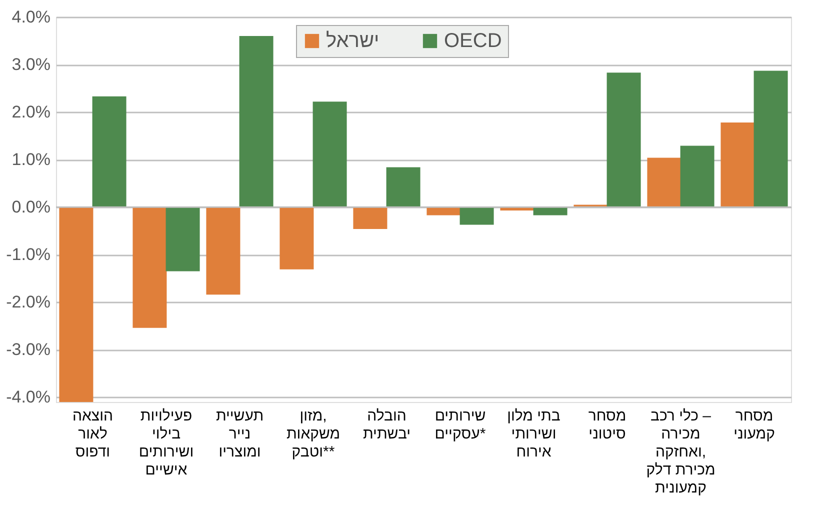  Describe the element at coordinates (533, 434) in the screenshot. I see `x-tick-label: בתי מלון ושירותי אירוח` at that location.